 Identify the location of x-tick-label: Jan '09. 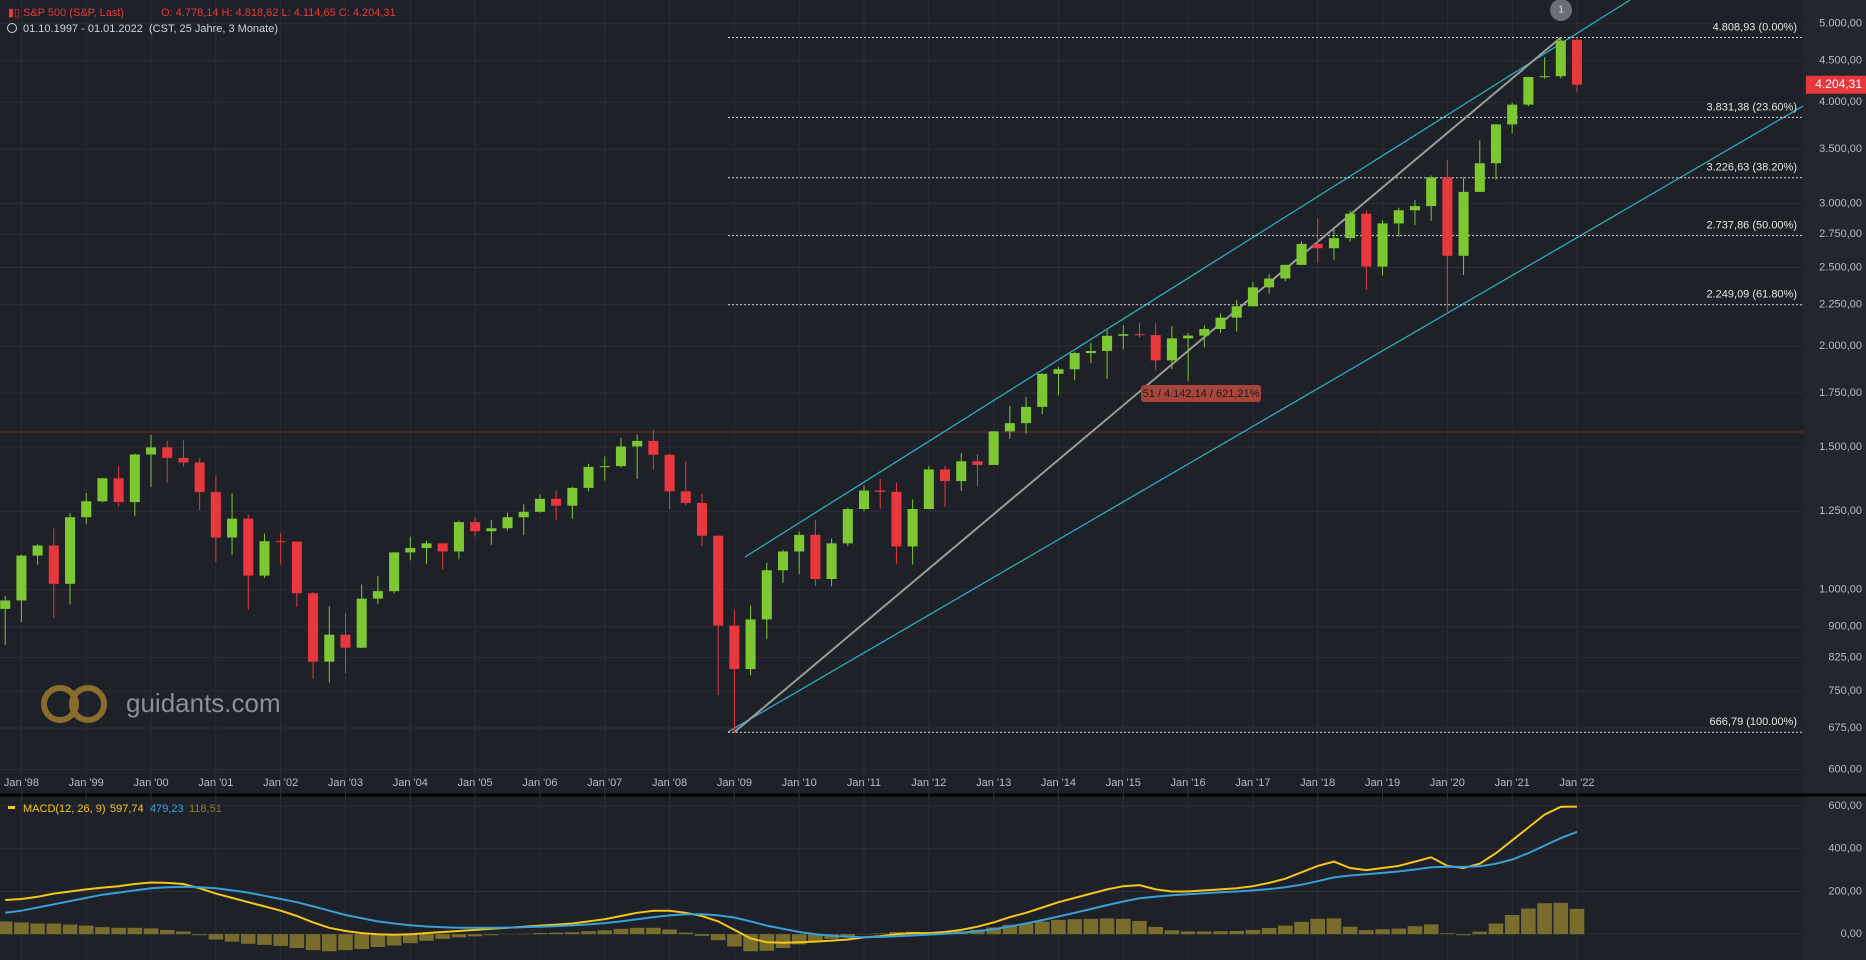
(734, 783).